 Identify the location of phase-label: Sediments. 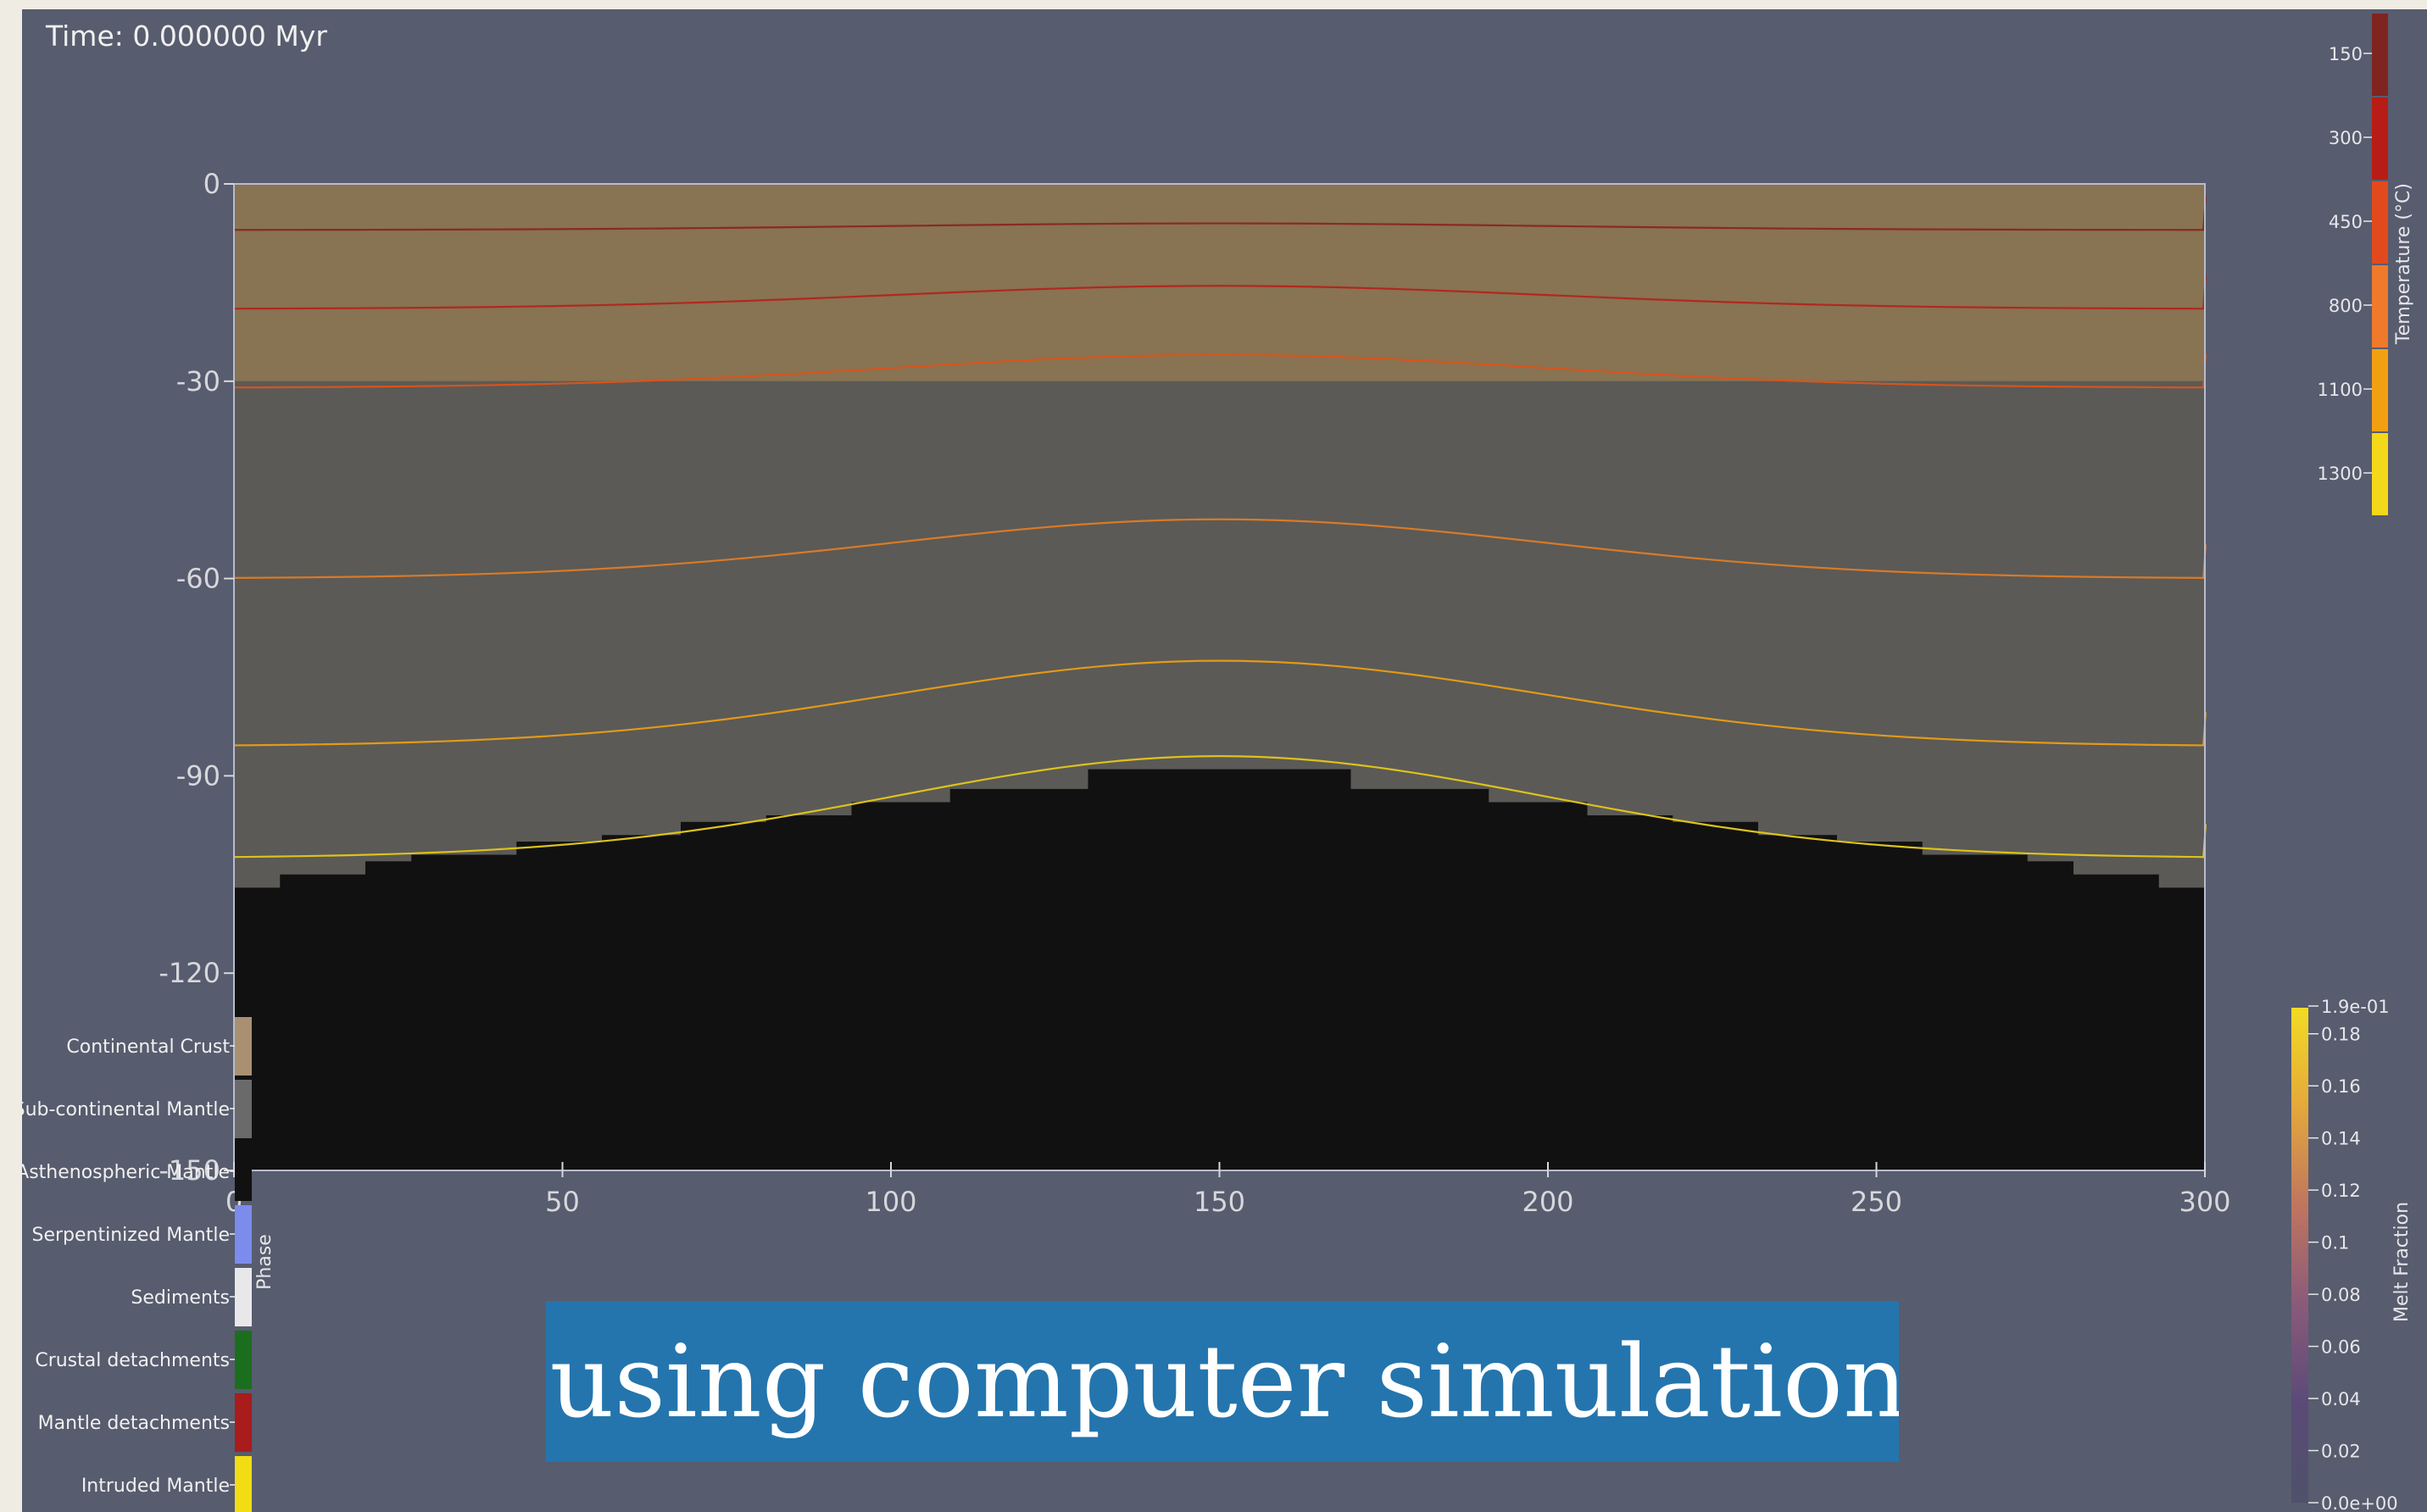
(180, 1298).